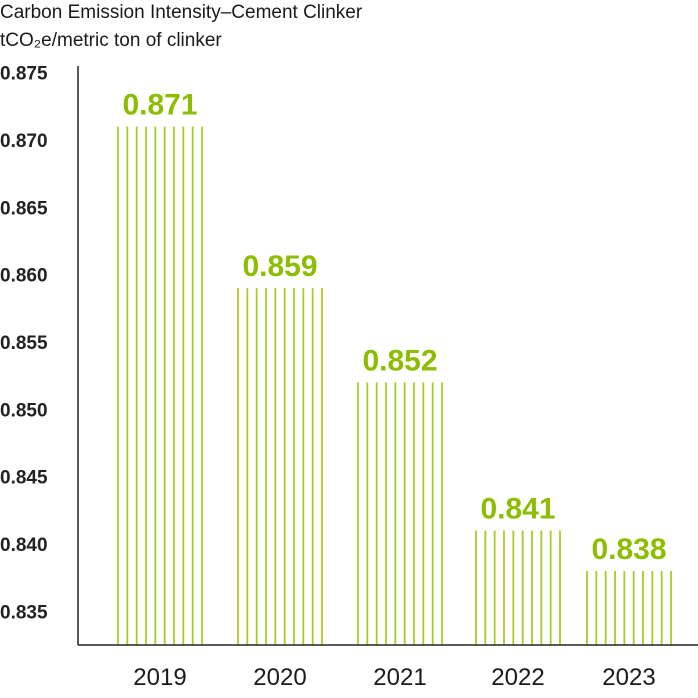 The height and width of the screenshot is (698, 698). I want to click on data-label: 0.841, so click(517, 509).